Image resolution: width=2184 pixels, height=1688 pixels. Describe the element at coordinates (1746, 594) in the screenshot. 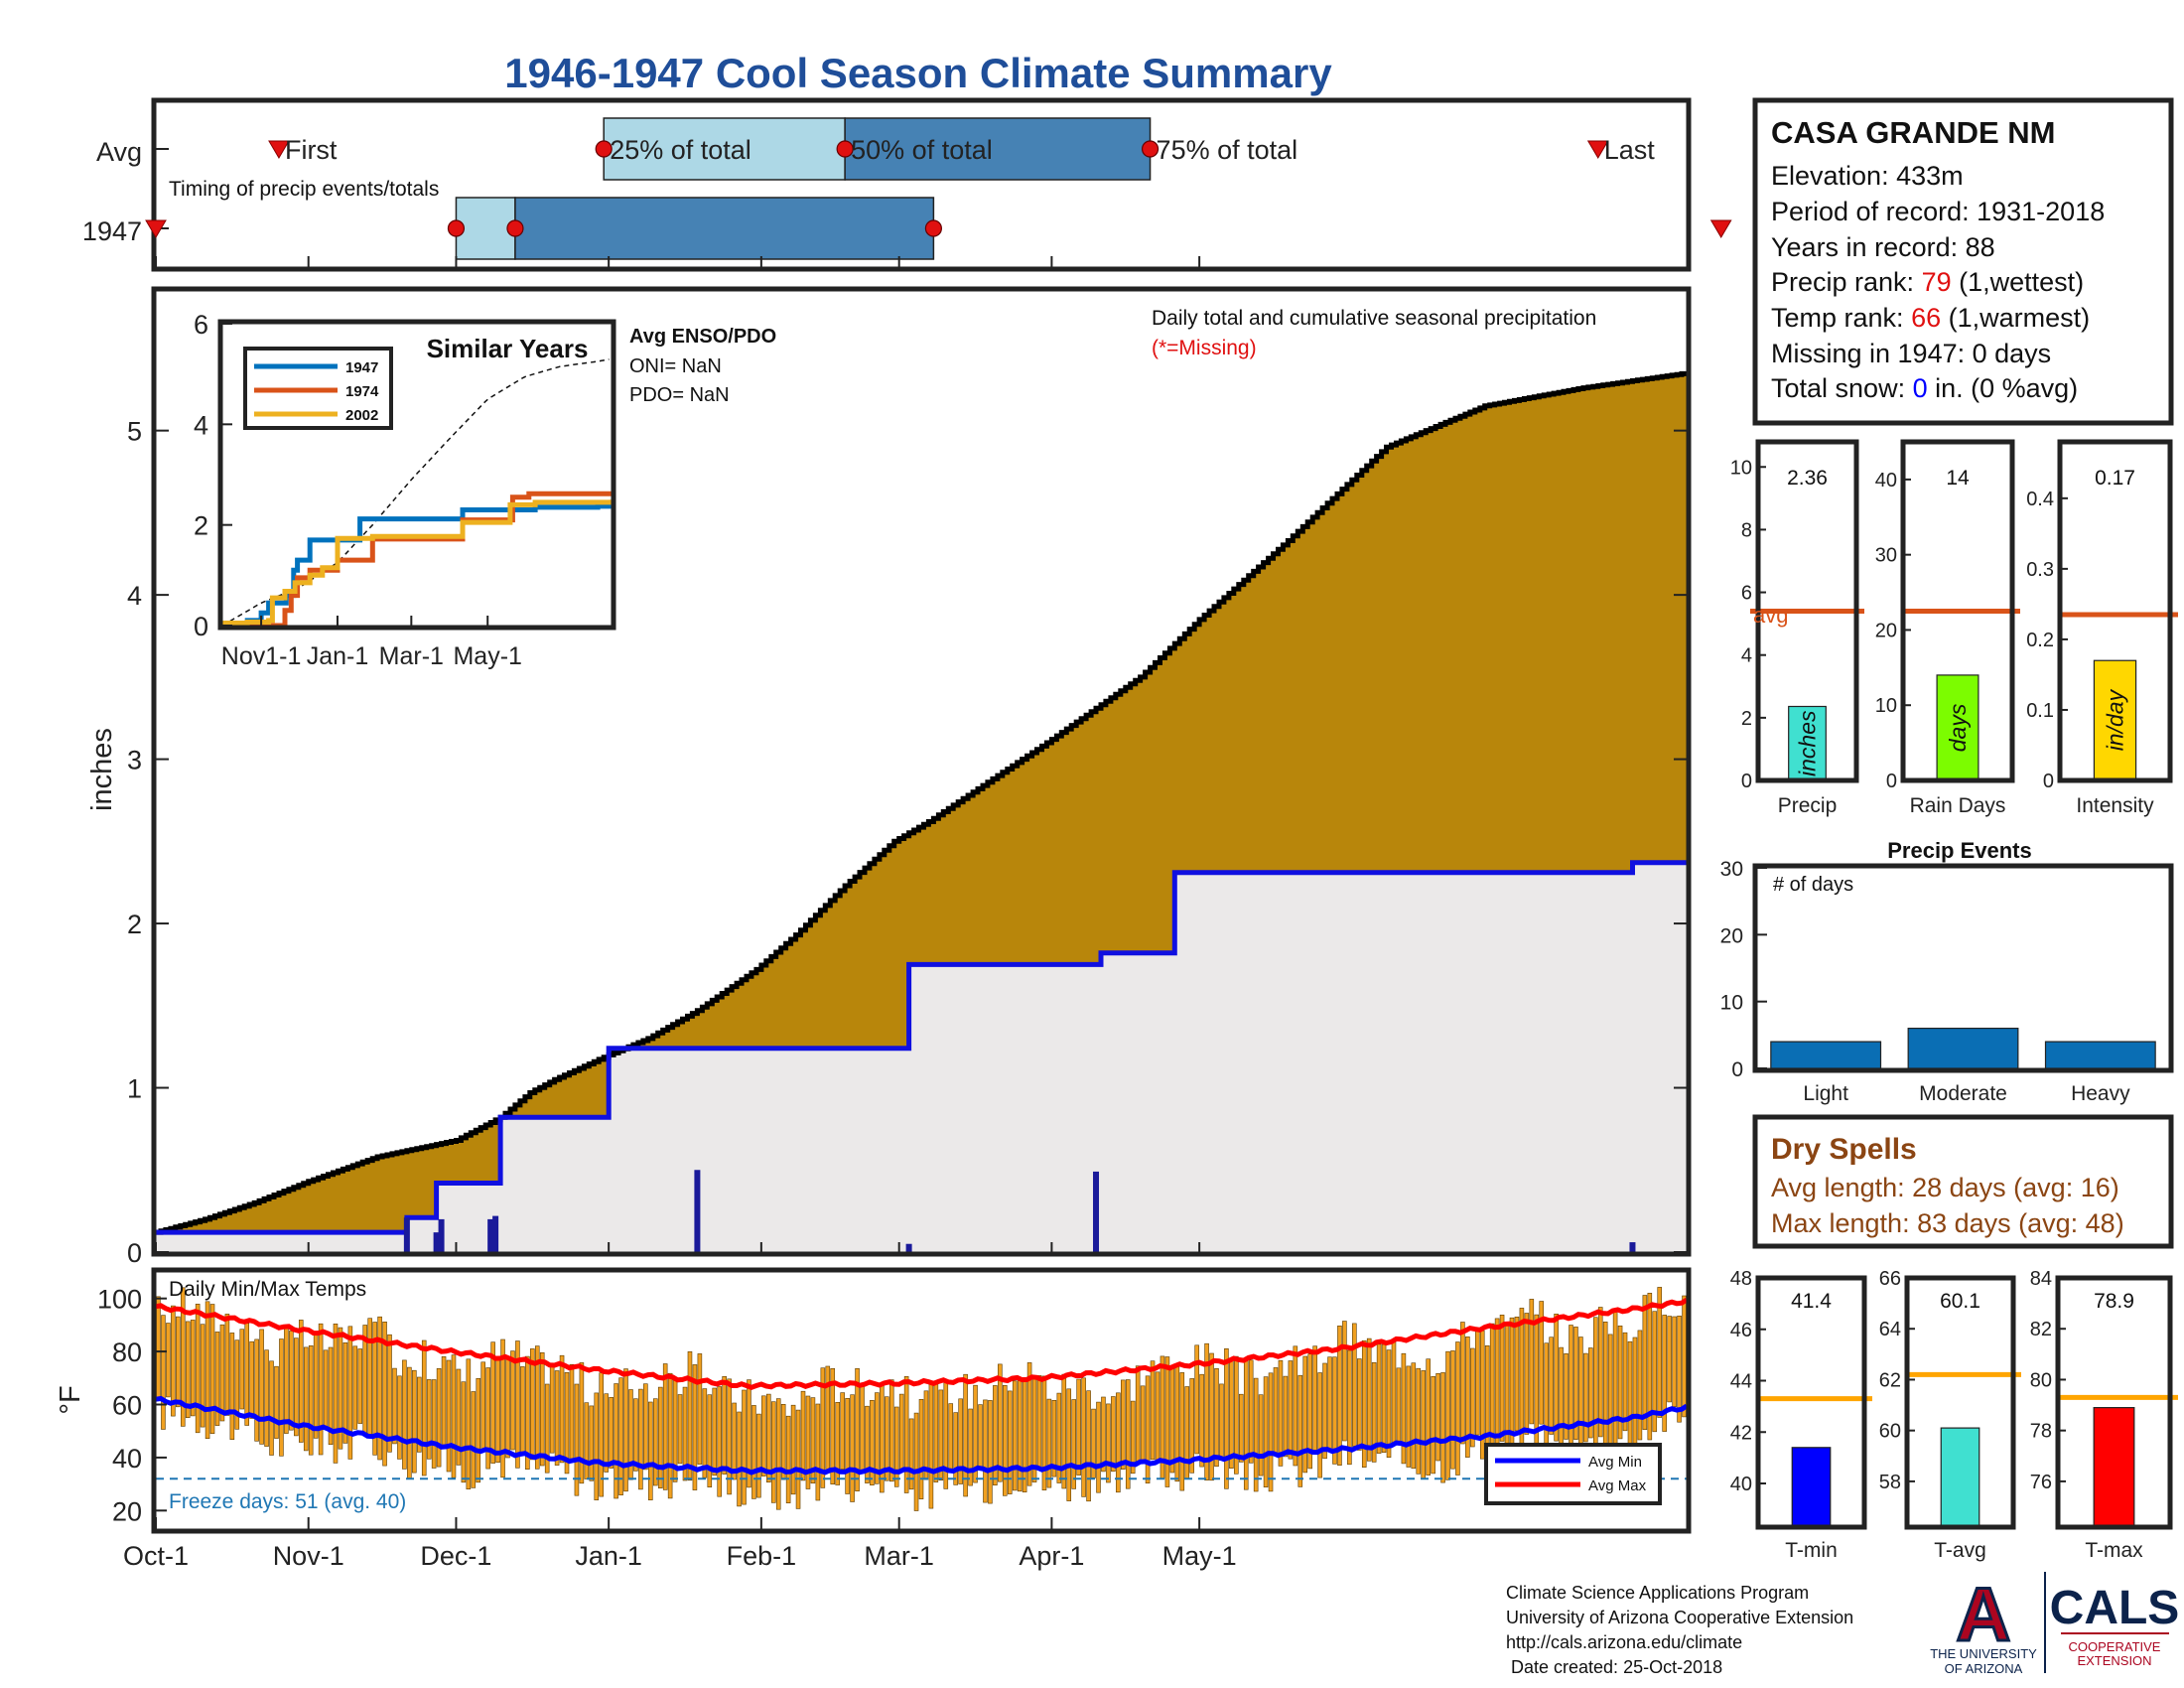

I see `small-y-tick-label: 6` at that location.